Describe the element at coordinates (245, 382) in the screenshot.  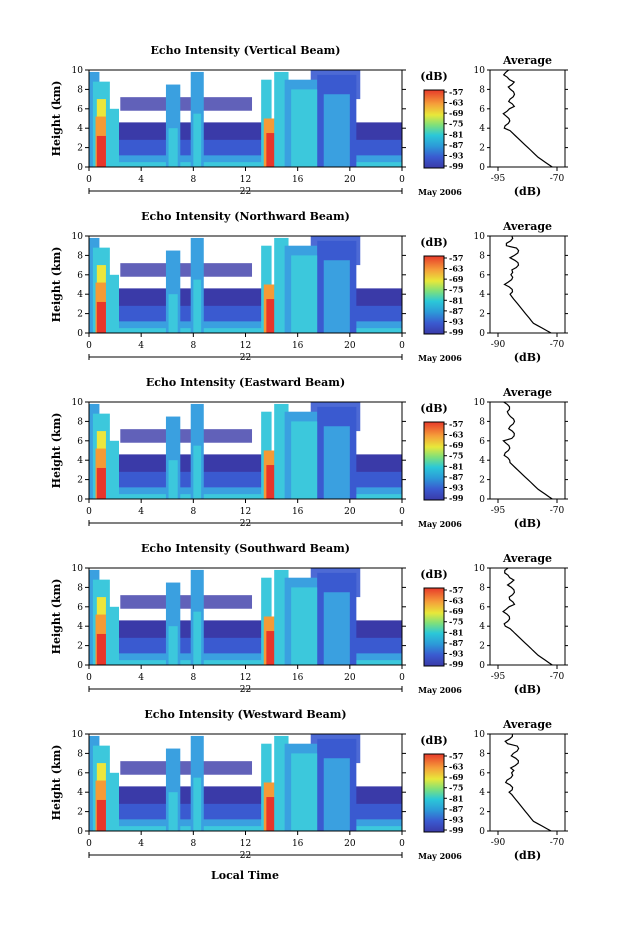
I see `panel-title: Echo Intensity (Eastward Beam)` at that location.